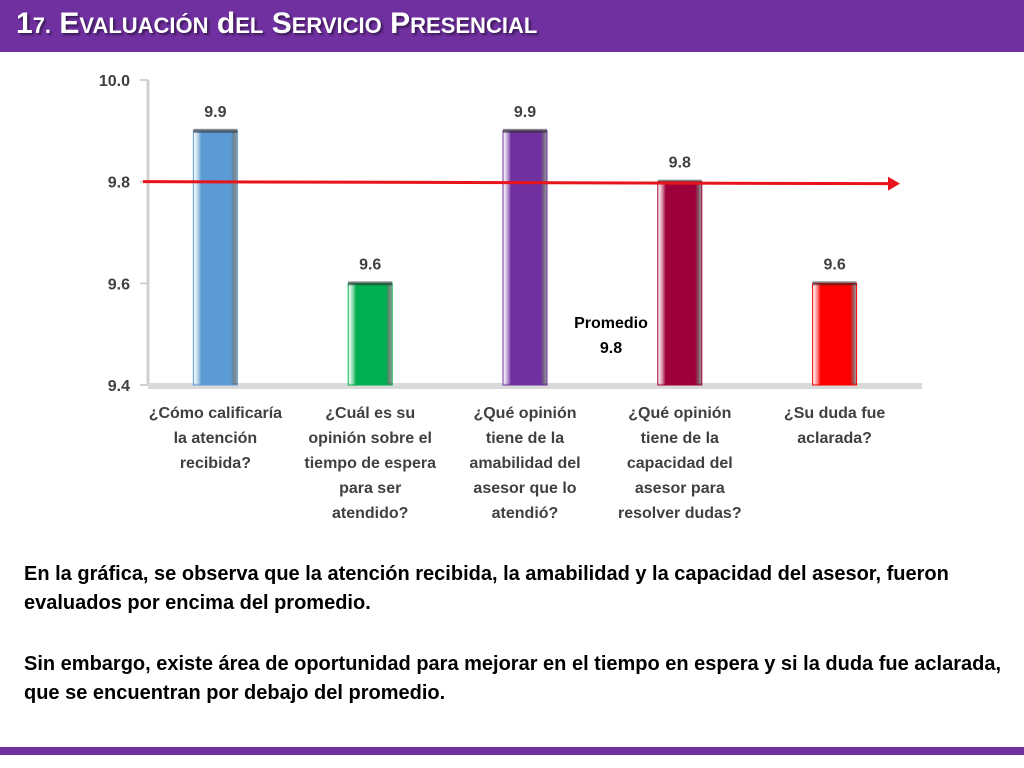 This screenshot has width=1024, height=768. Describe the element at coordinates (611, 348) in the screenshot. I see `average-annotation: 9.8` at that location.